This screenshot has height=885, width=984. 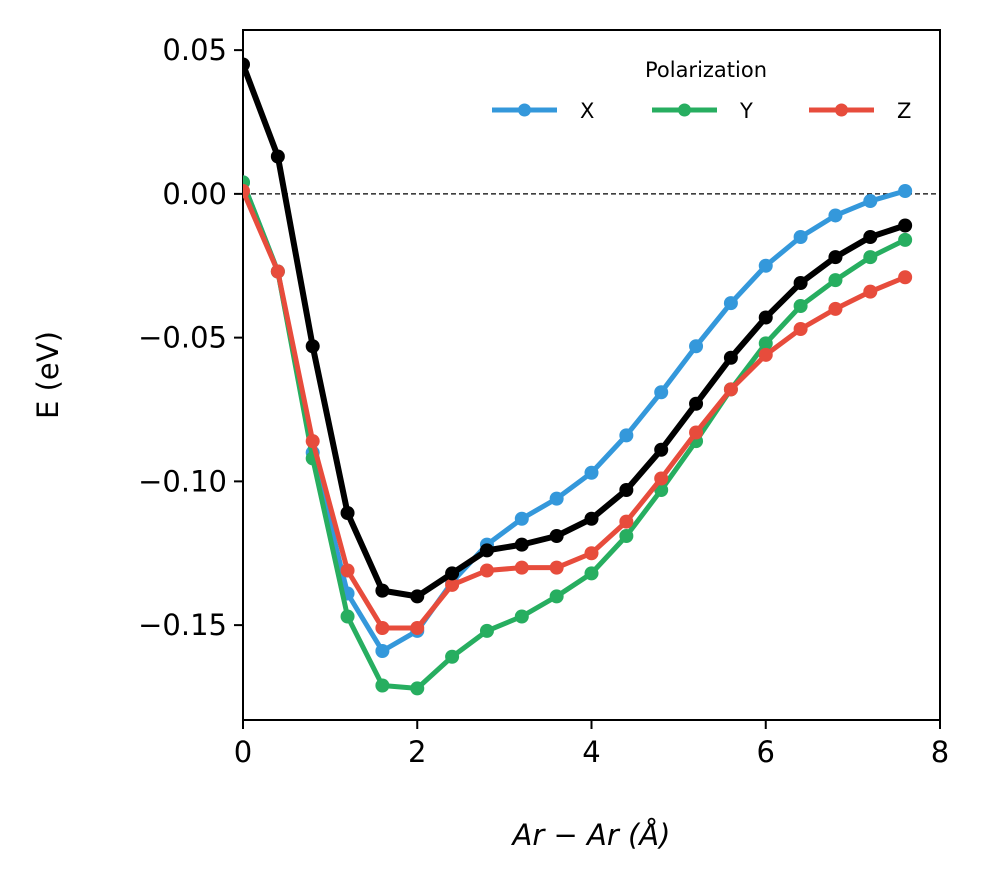 What do you see at coordinates (182, 481) in the screenshot?
I see `y-tick-label: −0.10` at bounding box center [182, 481].